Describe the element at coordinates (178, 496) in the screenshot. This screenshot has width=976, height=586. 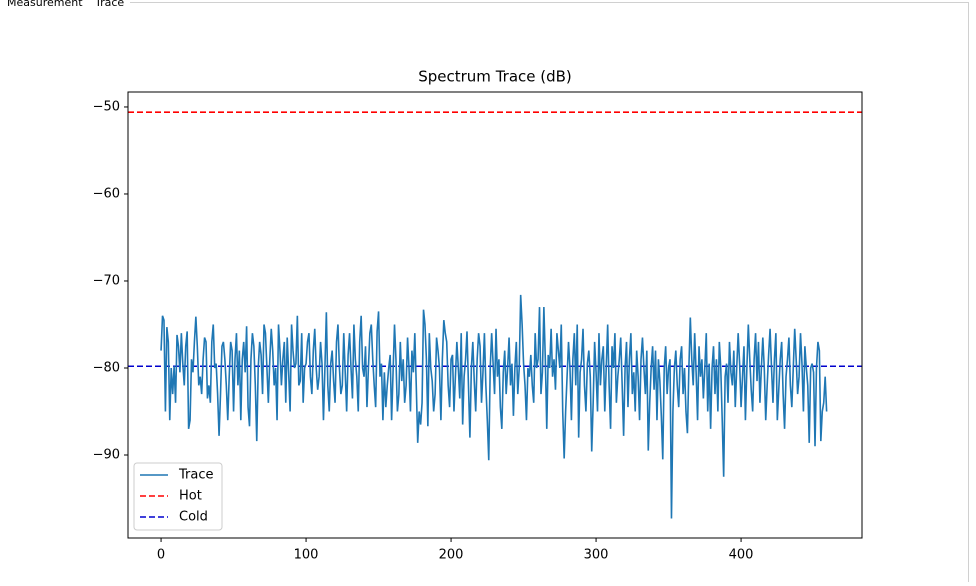
I see `legend-box` at that location.